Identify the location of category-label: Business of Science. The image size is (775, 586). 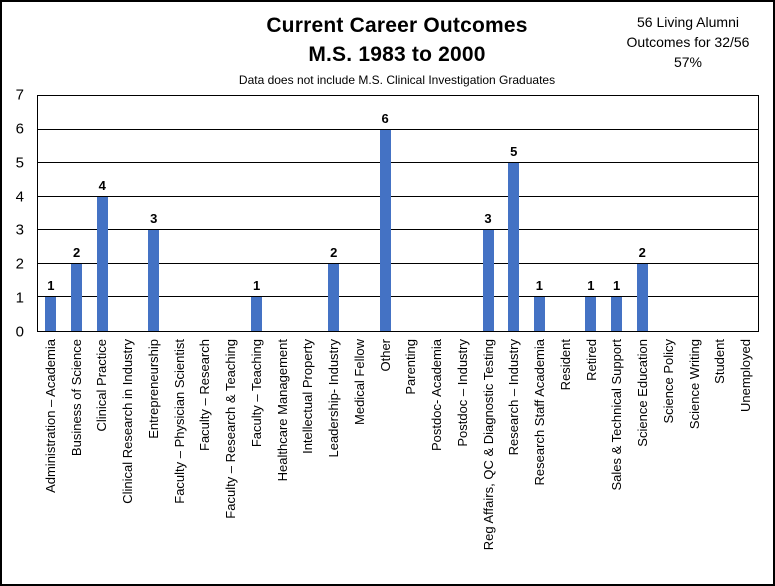
(76, 398).